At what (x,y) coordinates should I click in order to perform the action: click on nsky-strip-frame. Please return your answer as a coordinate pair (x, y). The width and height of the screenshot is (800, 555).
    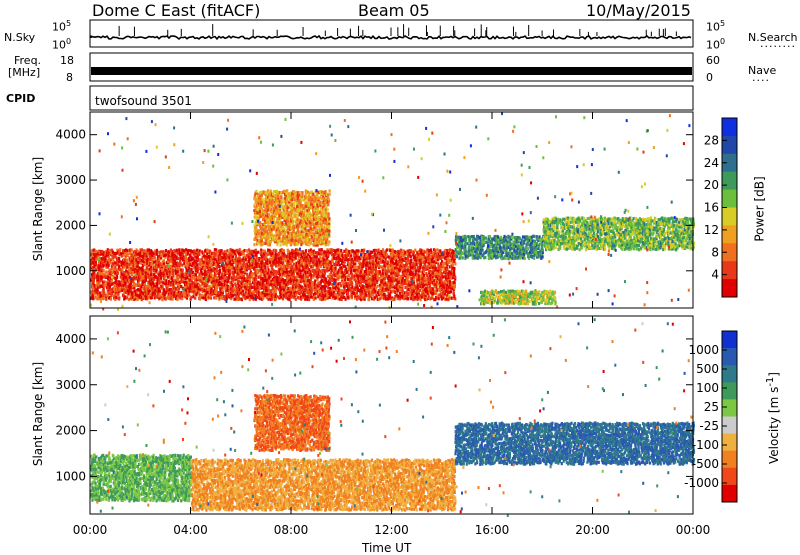
    Looking at the image, I should click on (391, 33).